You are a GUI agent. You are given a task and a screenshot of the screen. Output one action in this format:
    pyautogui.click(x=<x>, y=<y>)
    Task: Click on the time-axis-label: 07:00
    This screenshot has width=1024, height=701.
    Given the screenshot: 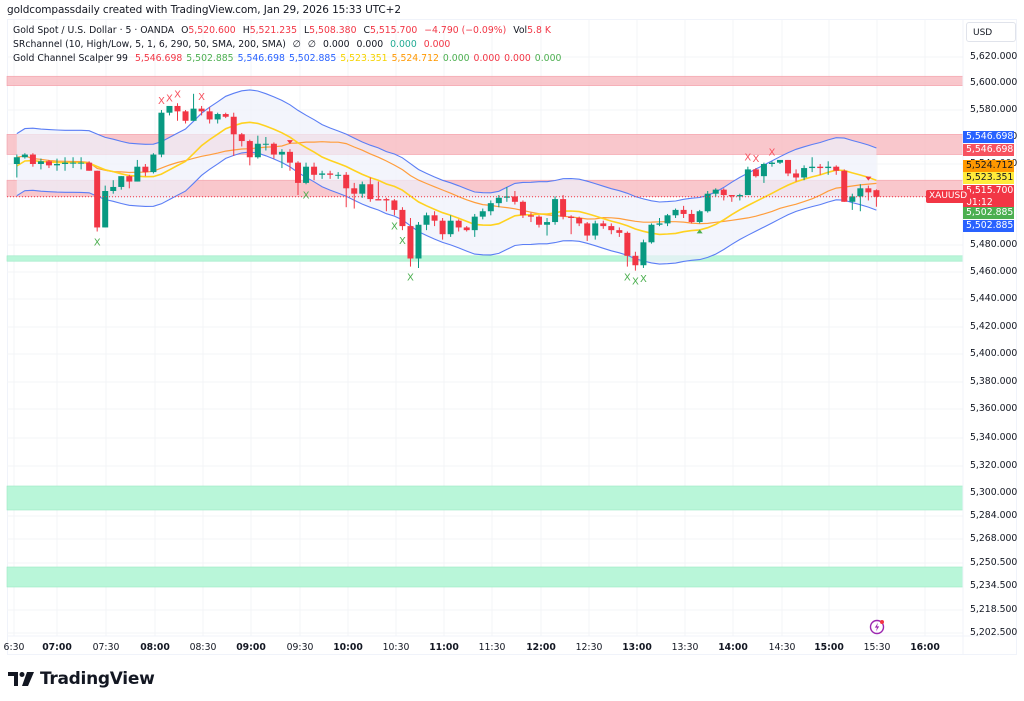 What is the action you would take?
    pyautogui.click(x=57, y=647)
    